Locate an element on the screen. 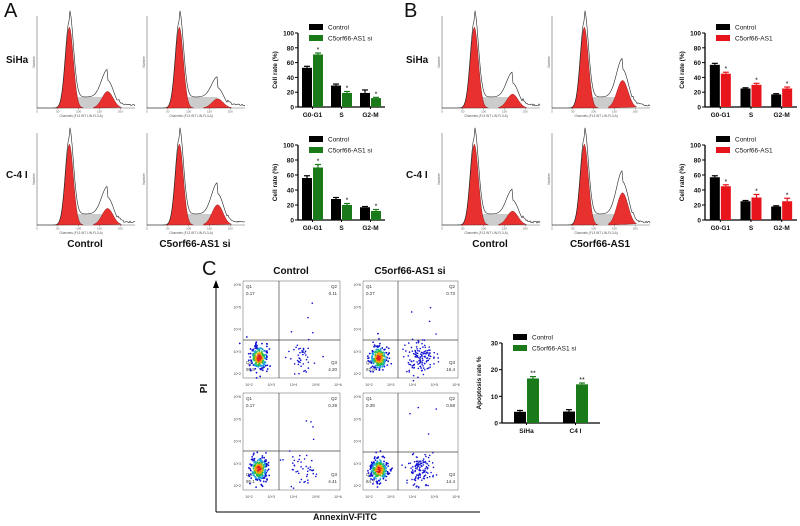 Image resolution: width=800 pixels, height=526 pixels. s-phase-fill is located at coordinates (491, 102).